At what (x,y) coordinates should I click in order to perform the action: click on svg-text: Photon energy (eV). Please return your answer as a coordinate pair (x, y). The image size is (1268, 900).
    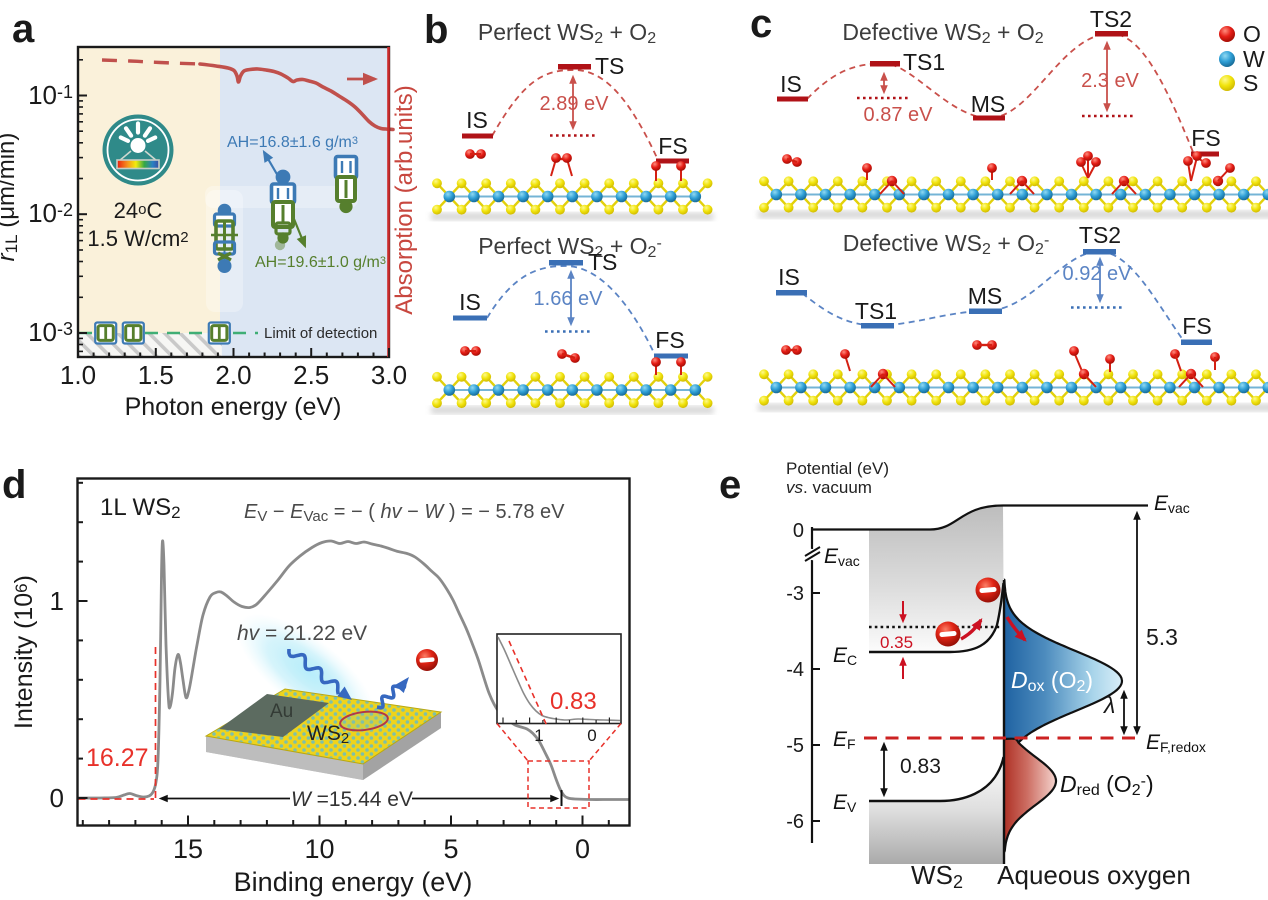
    Looking at the image, I should click on (233, 407).